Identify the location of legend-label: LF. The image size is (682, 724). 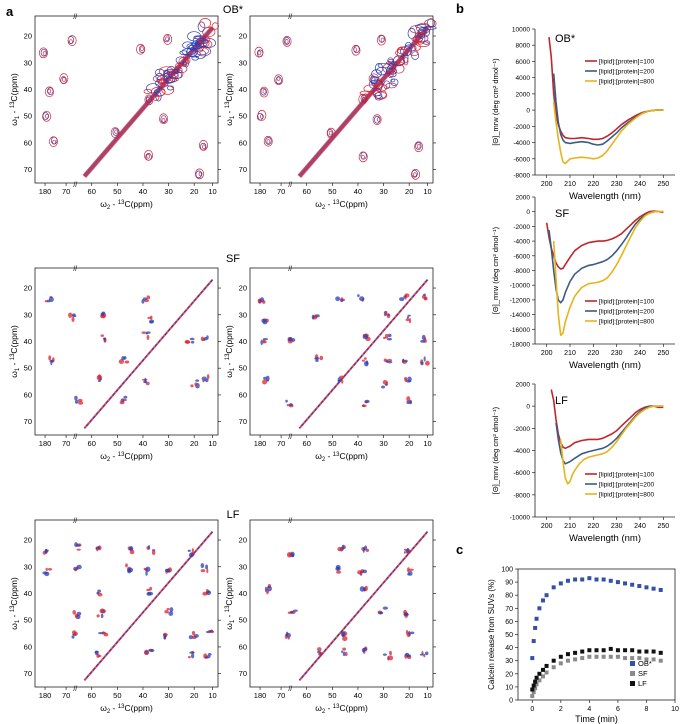
(642, 683).